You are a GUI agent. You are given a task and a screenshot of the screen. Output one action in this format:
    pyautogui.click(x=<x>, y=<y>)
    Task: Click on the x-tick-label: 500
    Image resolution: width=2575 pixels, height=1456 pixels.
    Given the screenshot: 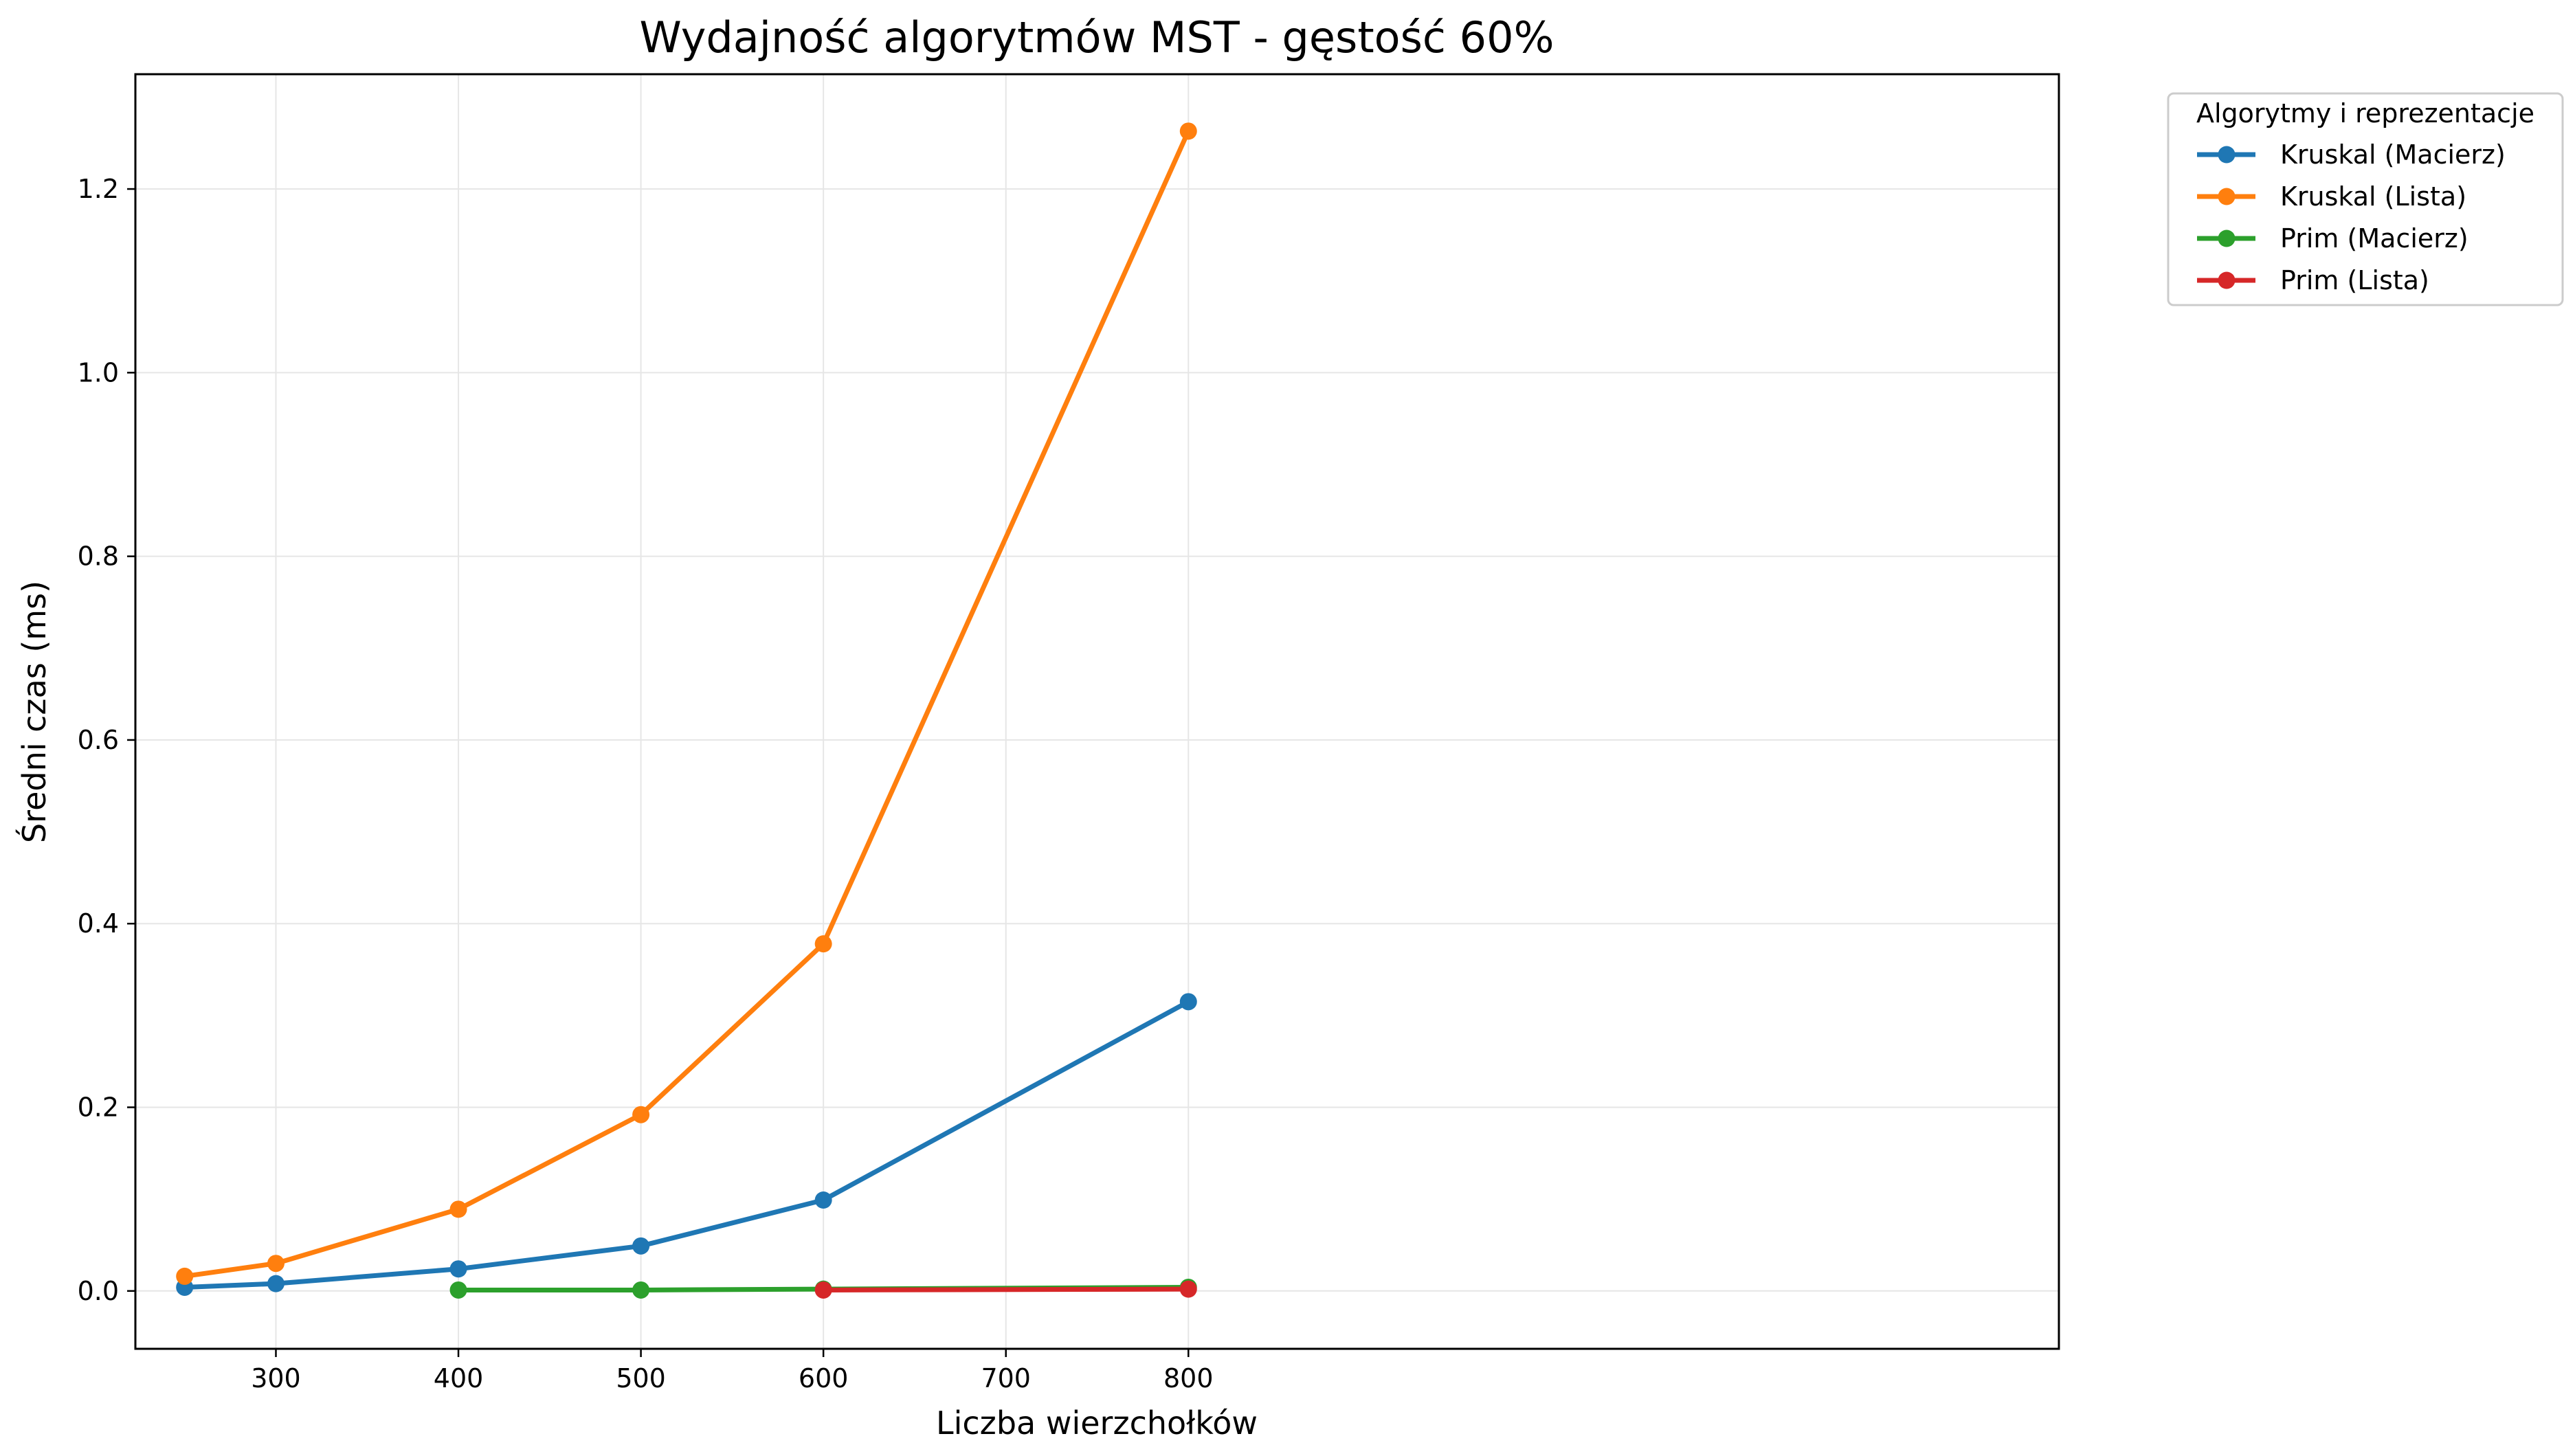 What is the action you would take?
    pyautogui.click(x=641, y=1378)
    